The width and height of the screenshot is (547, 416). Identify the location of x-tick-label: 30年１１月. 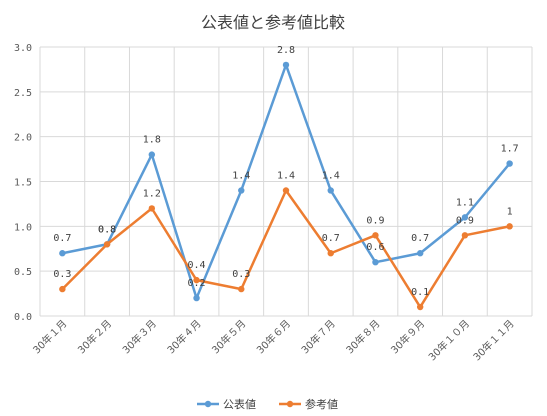
(493, 340).